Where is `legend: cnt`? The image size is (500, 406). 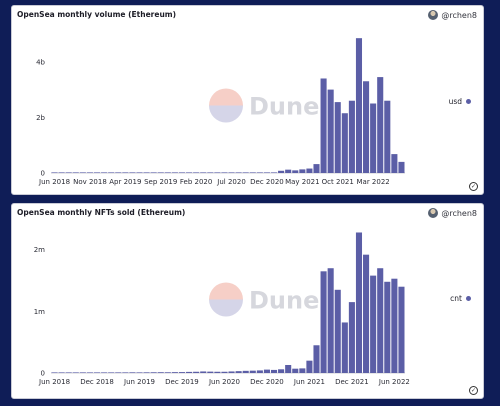
legend: cnt is located at coordinates (460, 298).